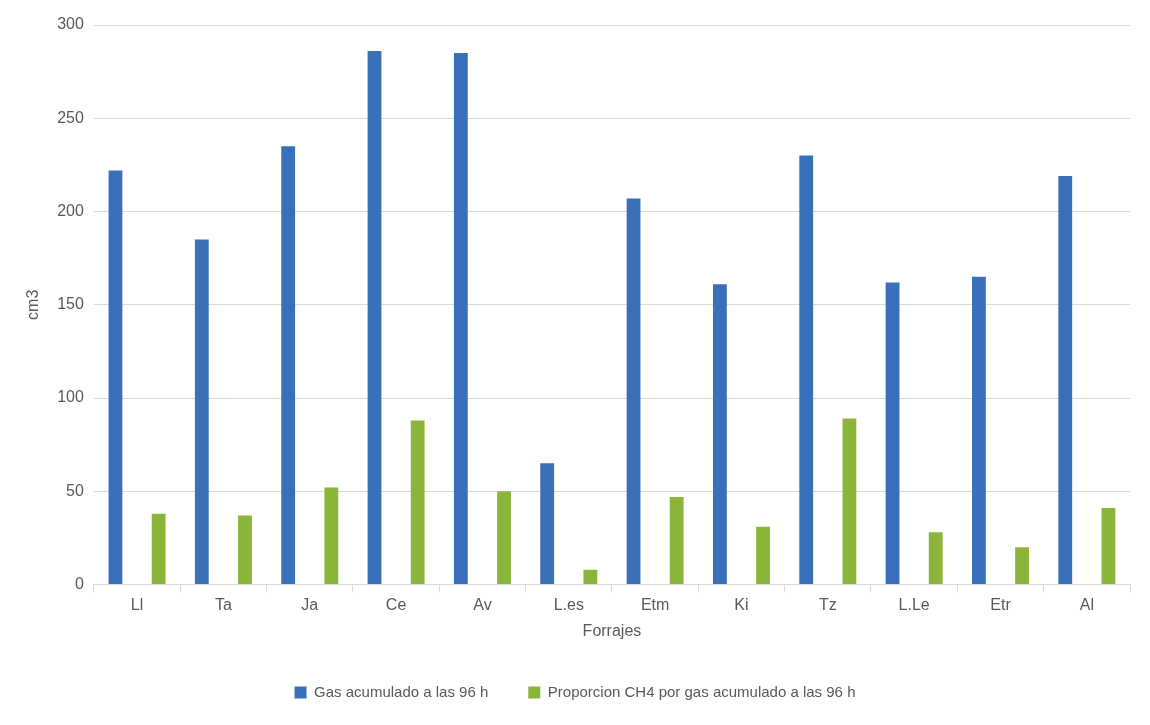 The width and height of the screenshot is (1150, 725). I want to click on y-tick-label: 0, so click(79, 584).